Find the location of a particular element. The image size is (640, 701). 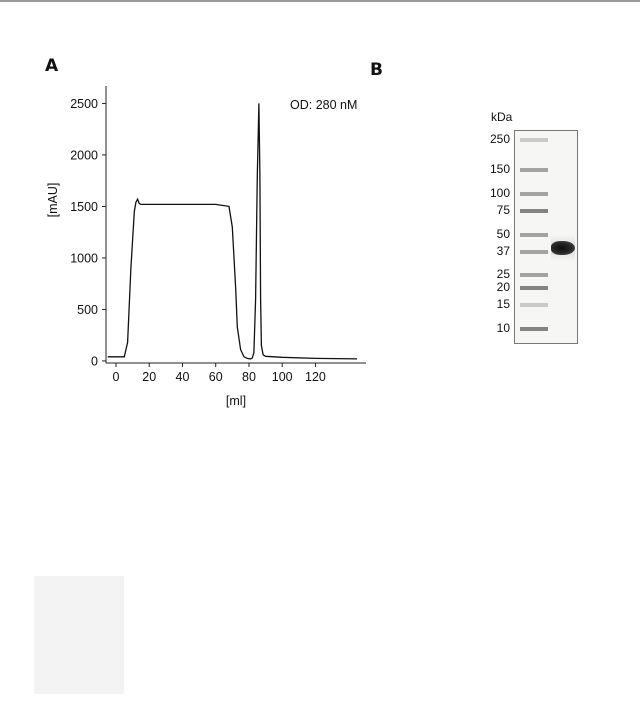

x-tick-label: 60 is located at coordinates (216, 377).